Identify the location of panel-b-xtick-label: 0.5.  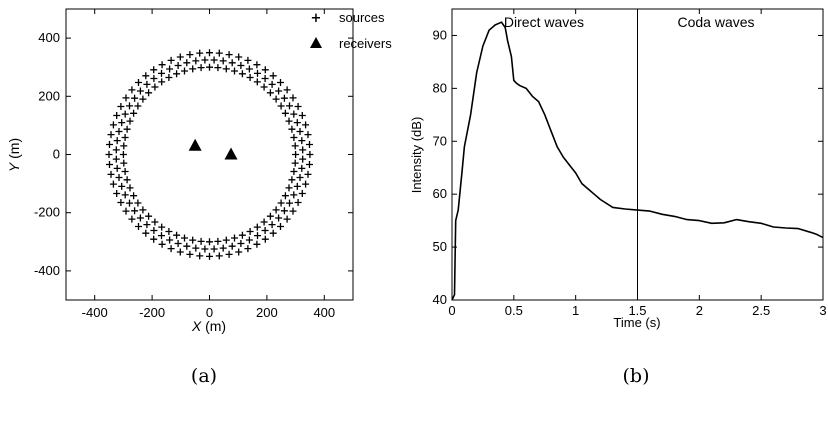
(514, 310).